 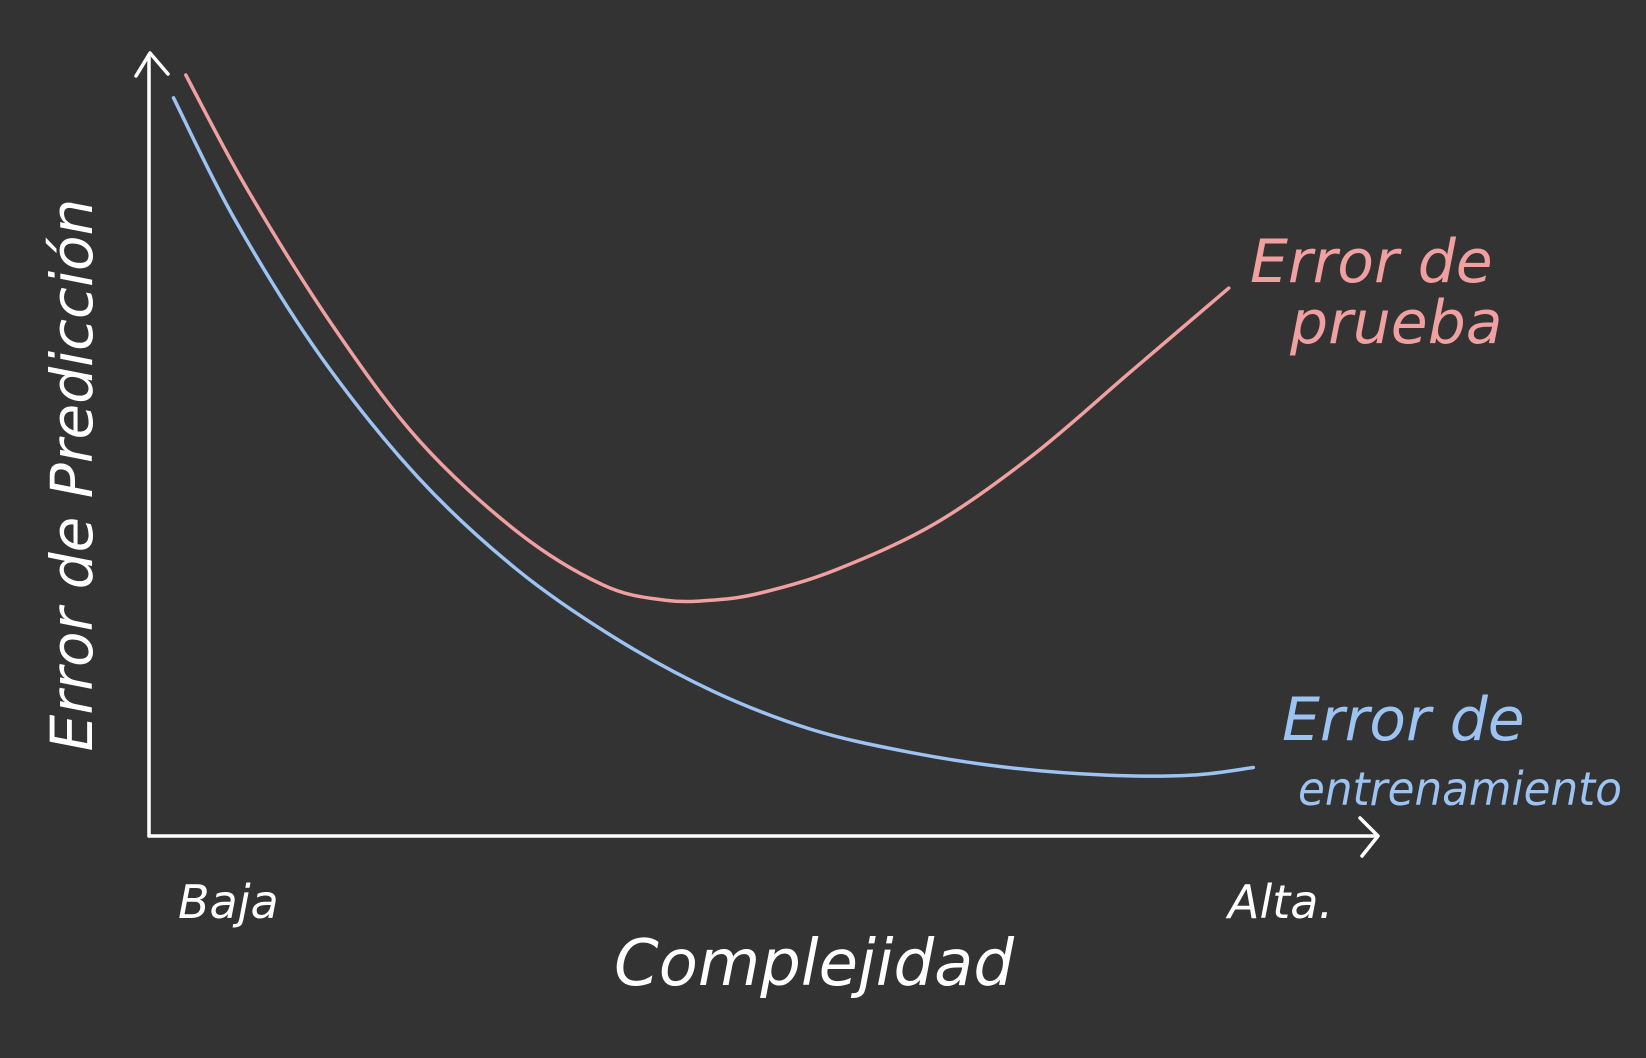 I want to click on y-axis-arrow-icon, so click(x=152, y=64).